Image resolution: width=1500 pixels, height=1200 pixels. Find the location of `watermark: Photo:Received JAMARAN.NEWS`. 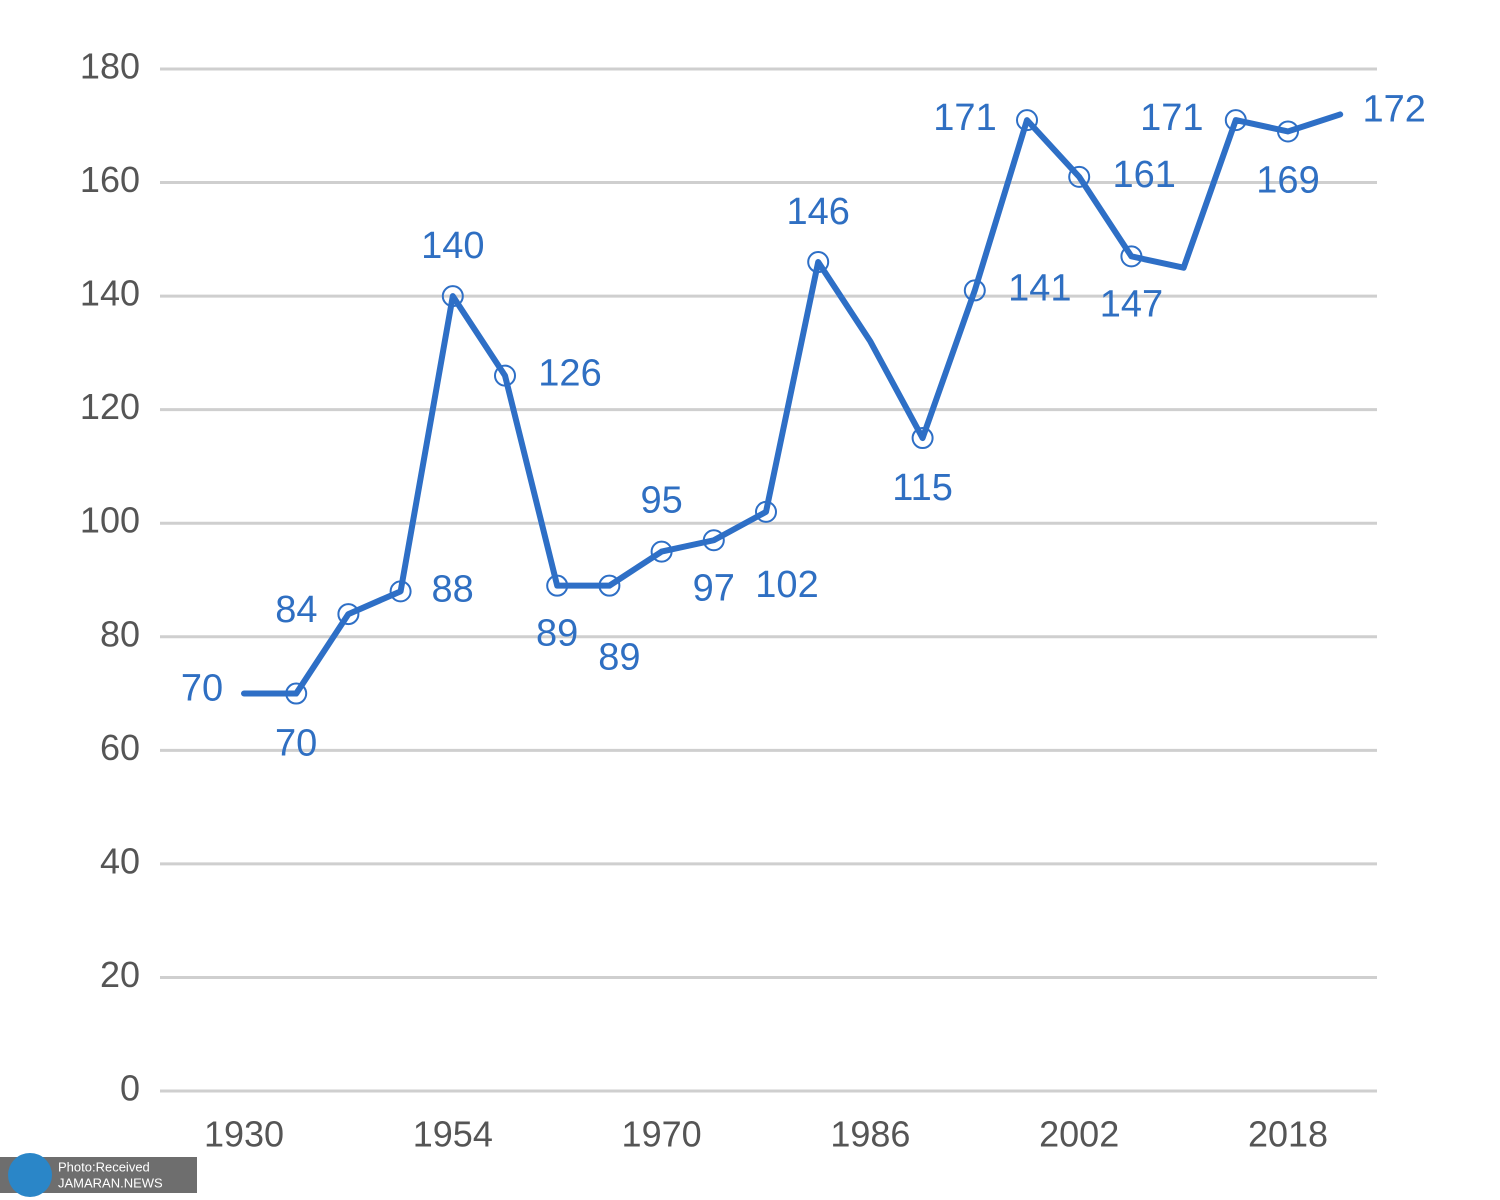

watermark: Photo:Received JAMARAN.NEWS is located at coordinates (98, 1175).